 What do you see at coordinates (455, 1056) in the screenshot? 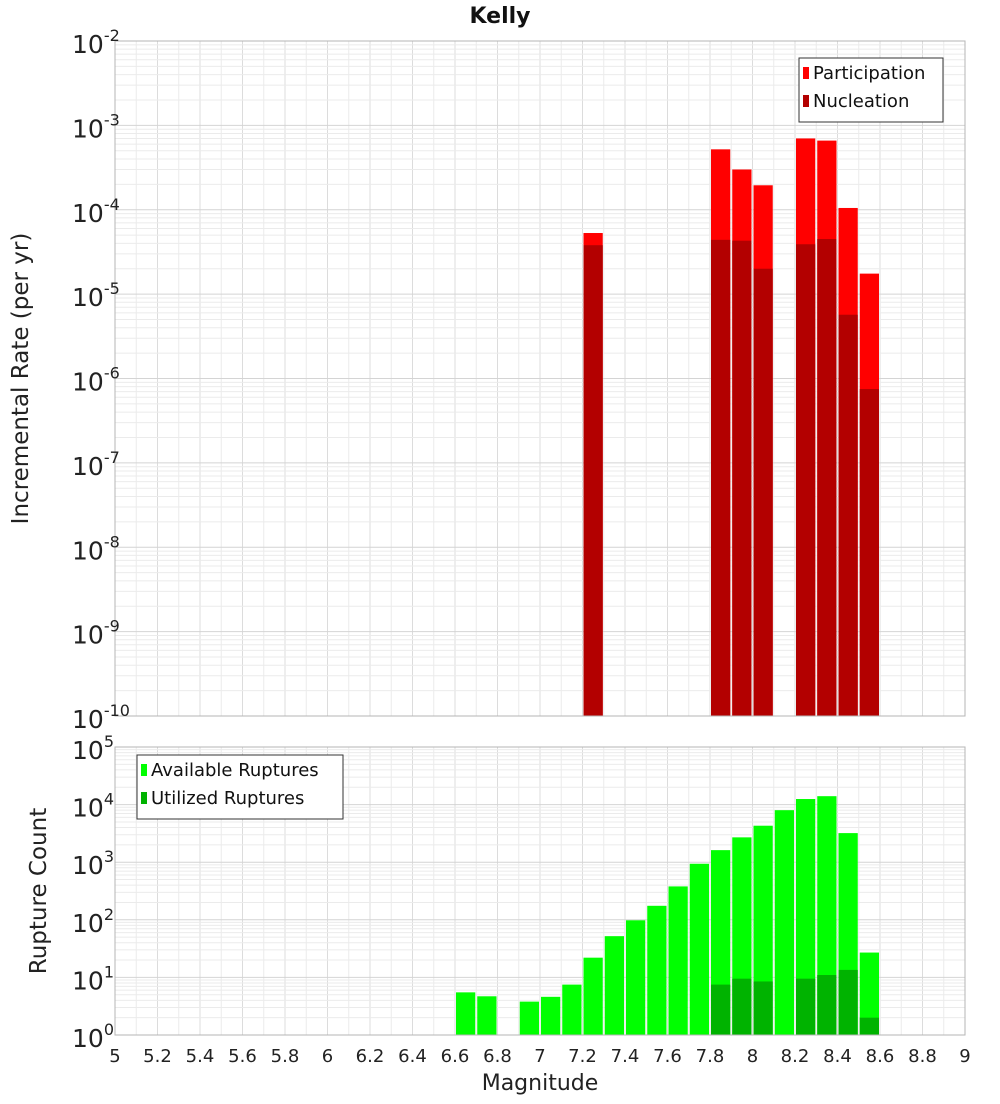
I see `x-tick-label: 6.6` at bounding box center [455, 1056].